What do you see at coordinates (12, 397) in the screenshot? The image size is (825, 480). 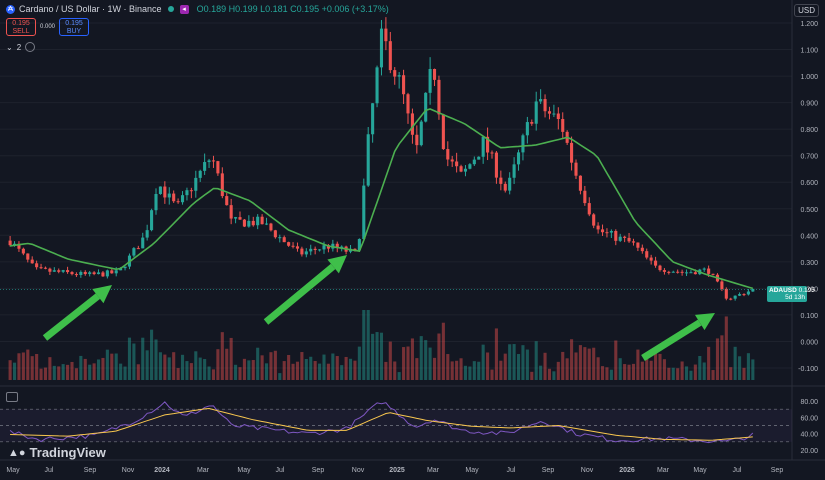 I see `rsi-collapse-icon` at bounding box center [12, 397].